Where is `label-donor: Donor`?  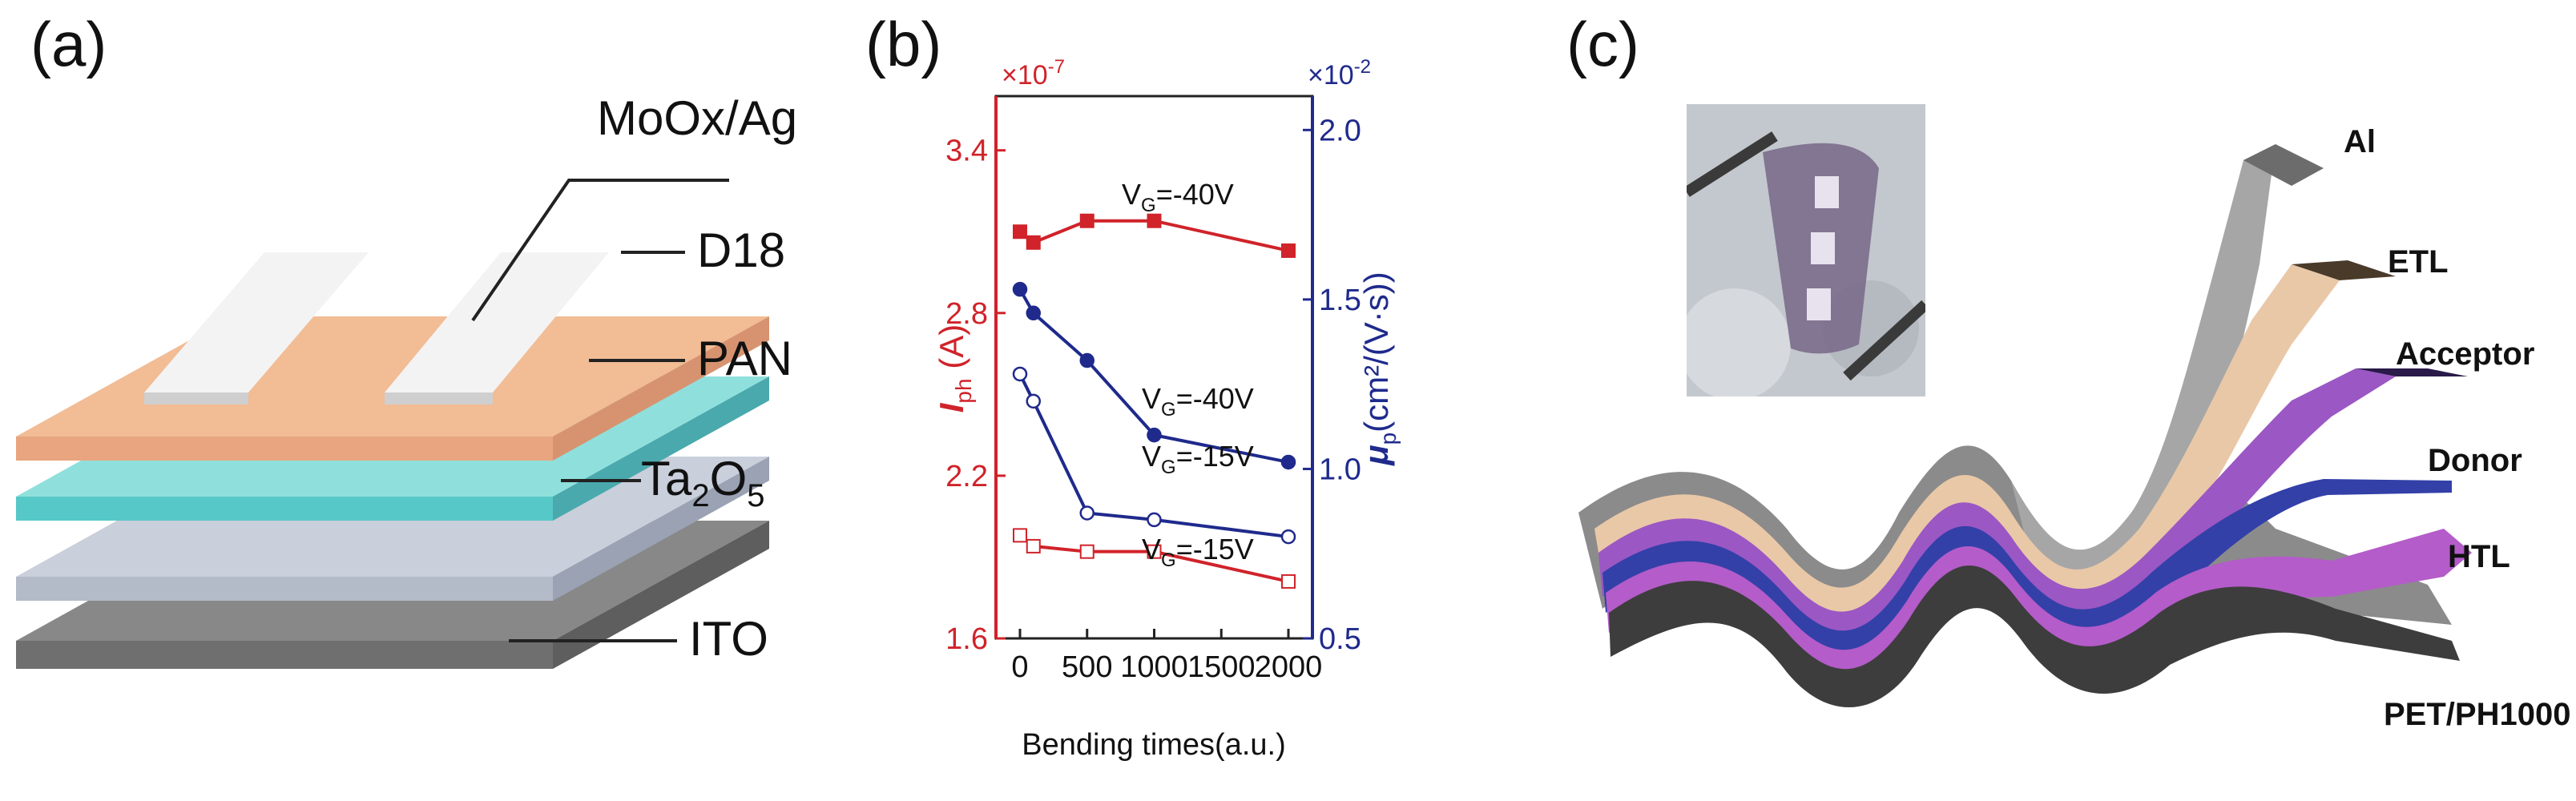 label-donor: Donor is located at coordinates (2475, 460).